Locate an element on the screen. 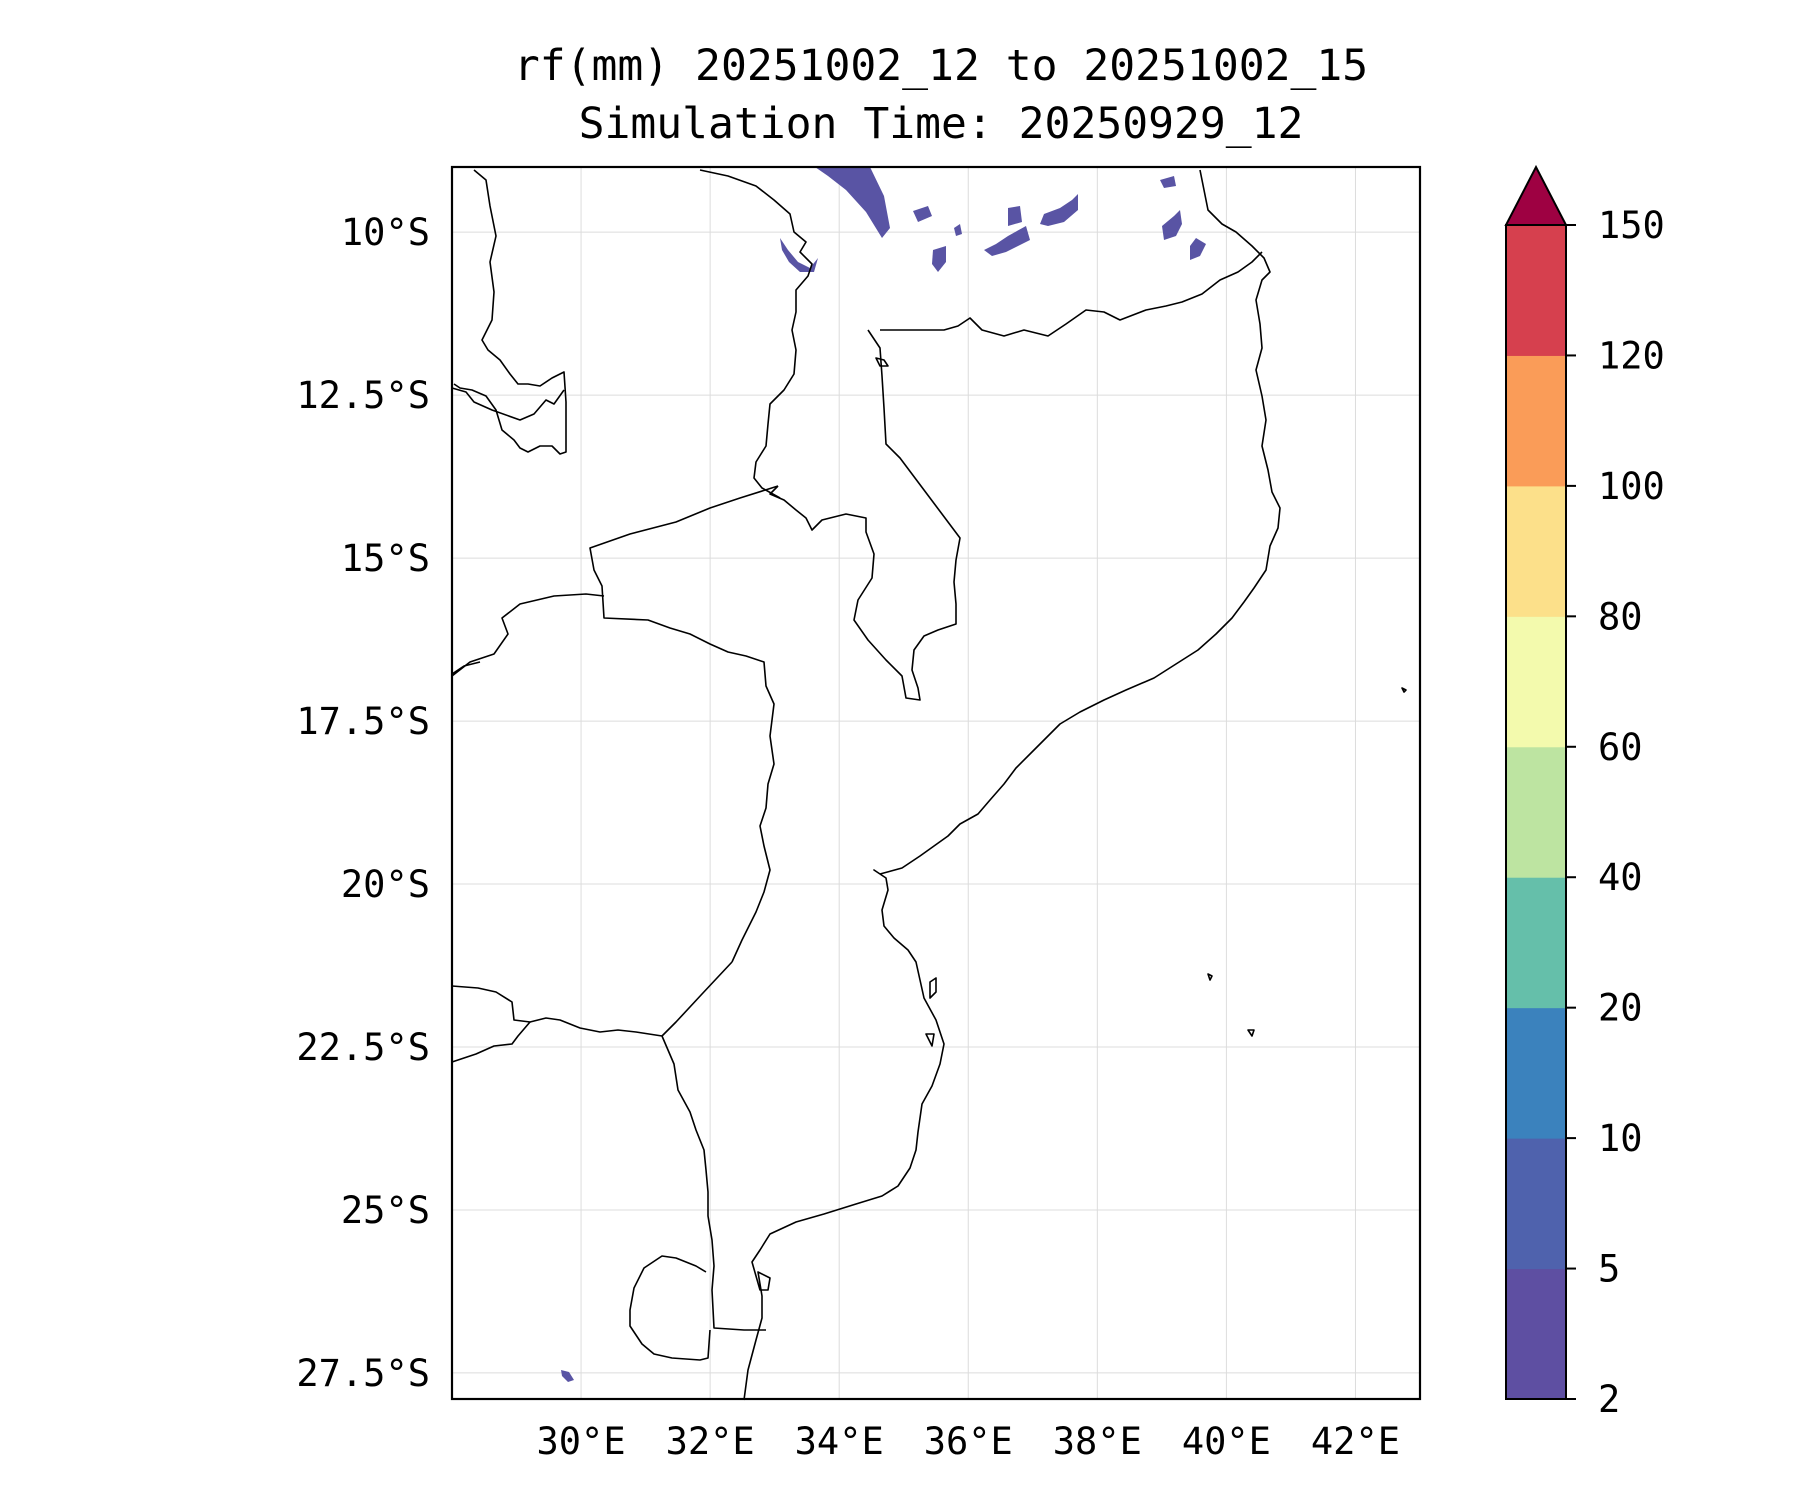 This screenshot has width=1800, height=1500. border-eswatini is located at coordinates (670, 1308).